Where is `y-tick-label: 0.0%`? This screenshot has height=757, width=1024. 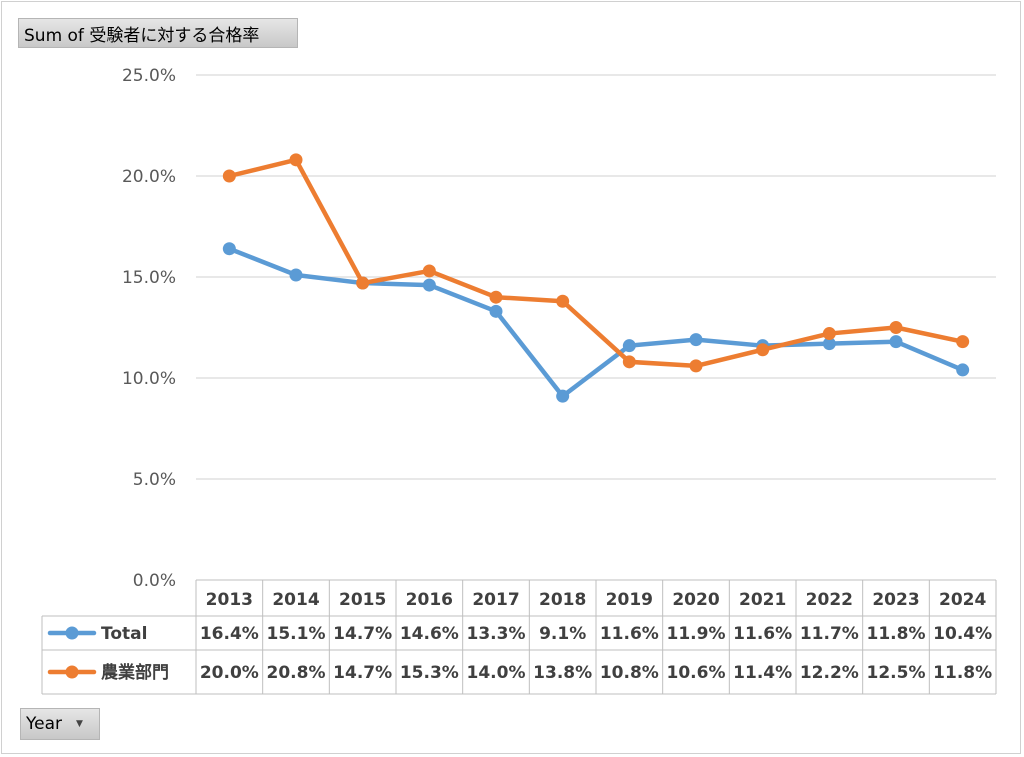
y-tick-label: 0.0% is located at coordinates (154, 581).